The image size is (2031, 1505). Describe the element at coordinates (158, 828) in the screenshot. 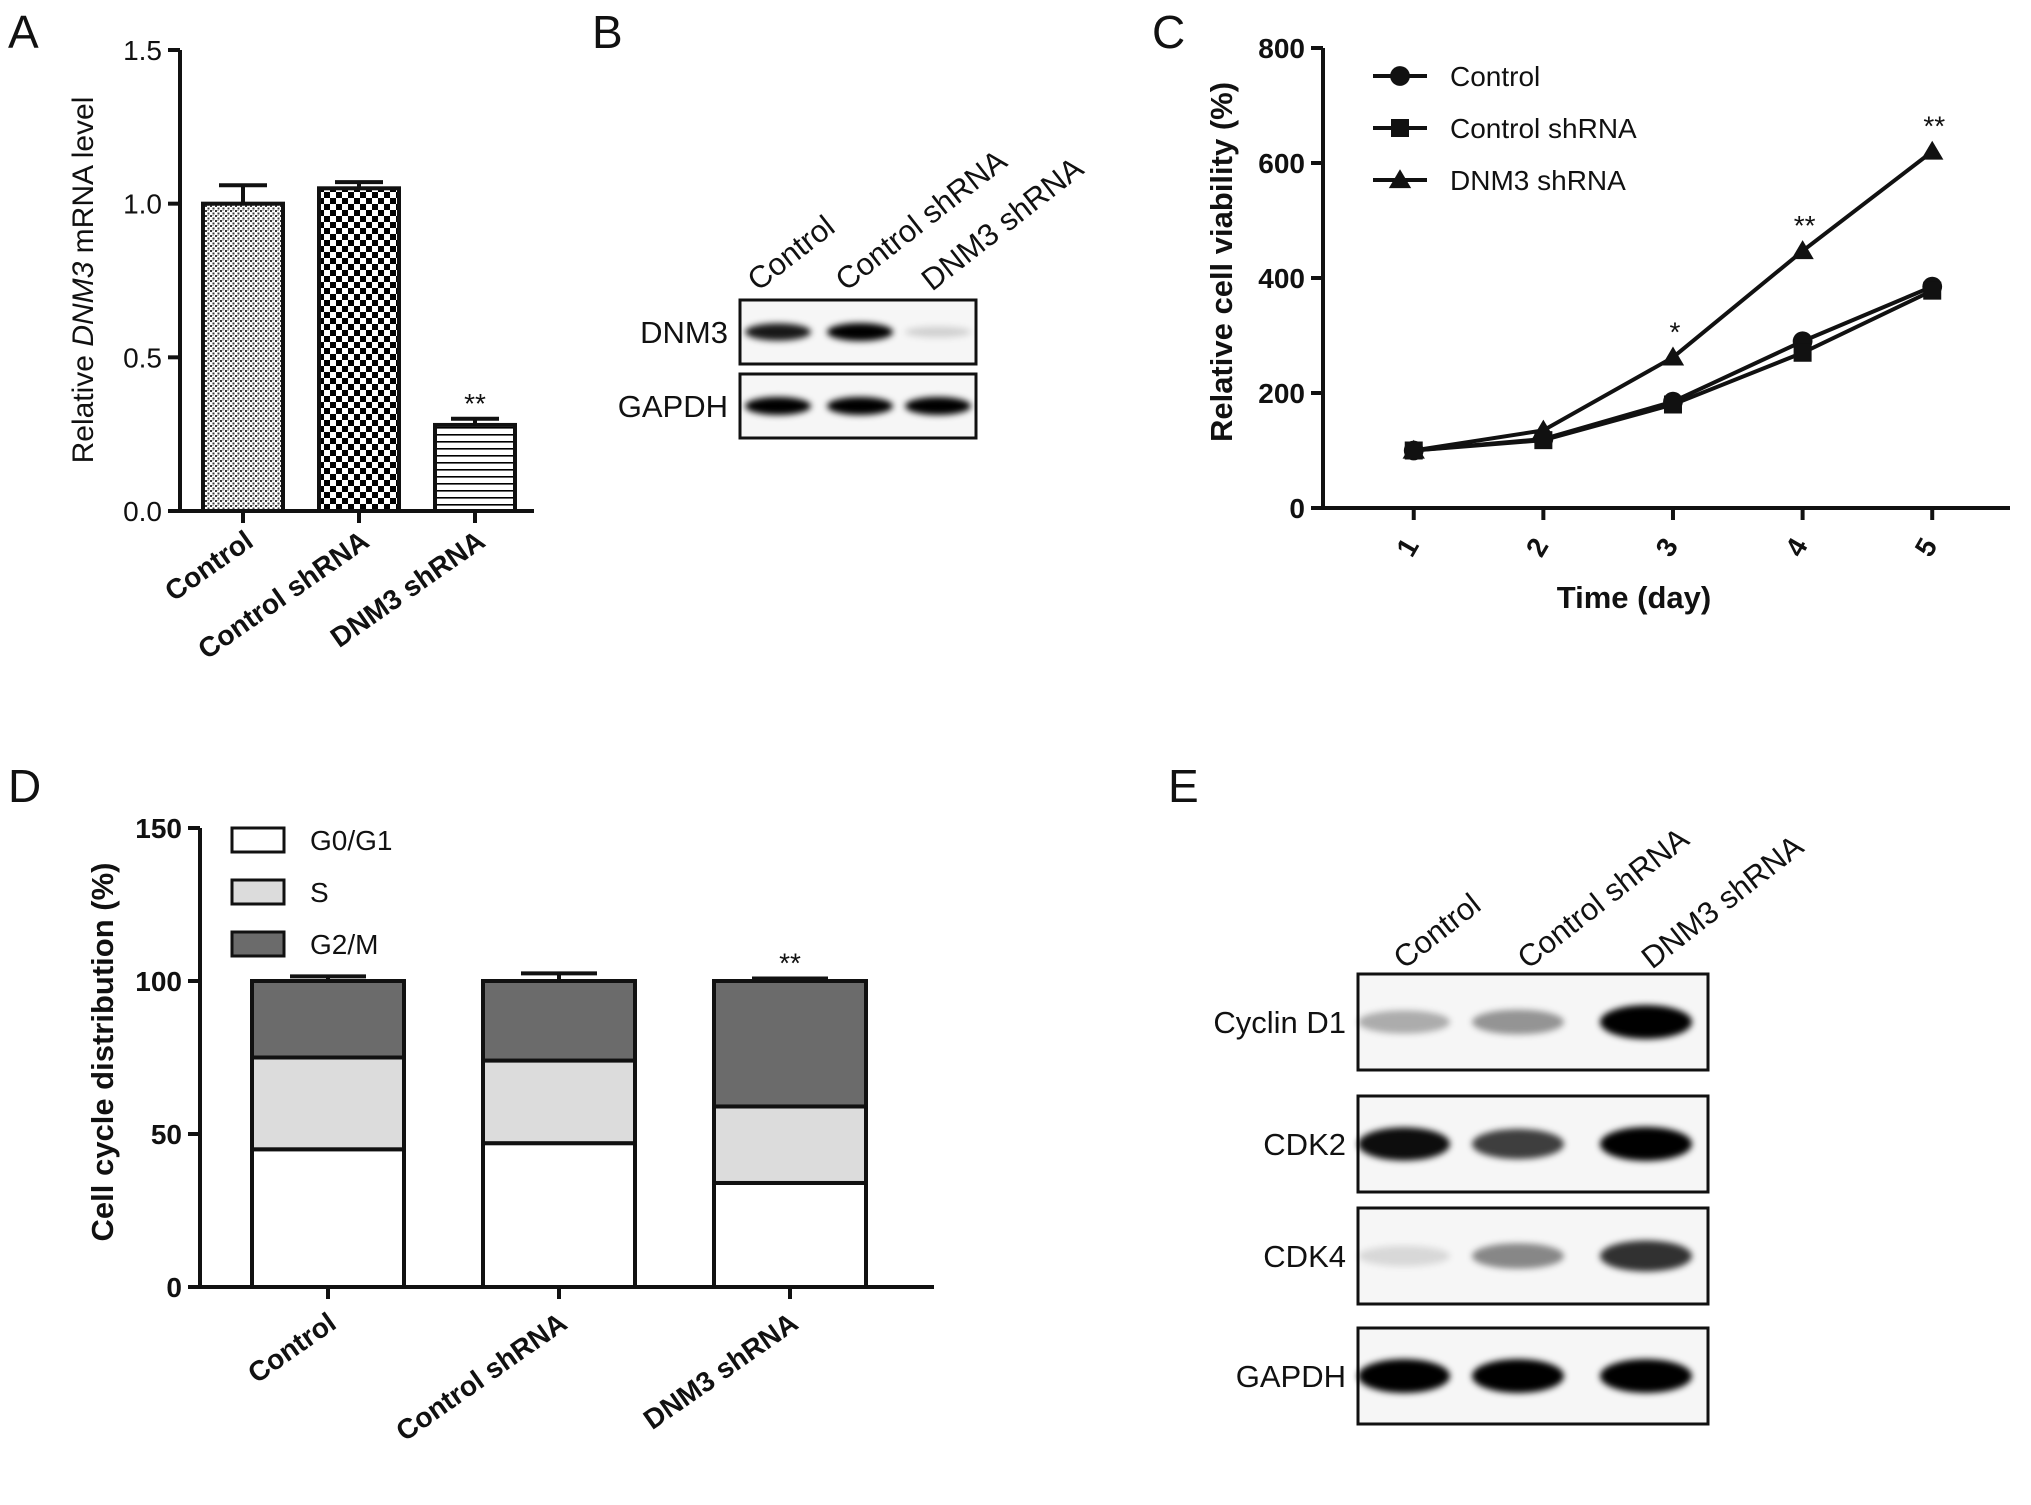

I see `panel-d-y-tick-label: 150` at that location.